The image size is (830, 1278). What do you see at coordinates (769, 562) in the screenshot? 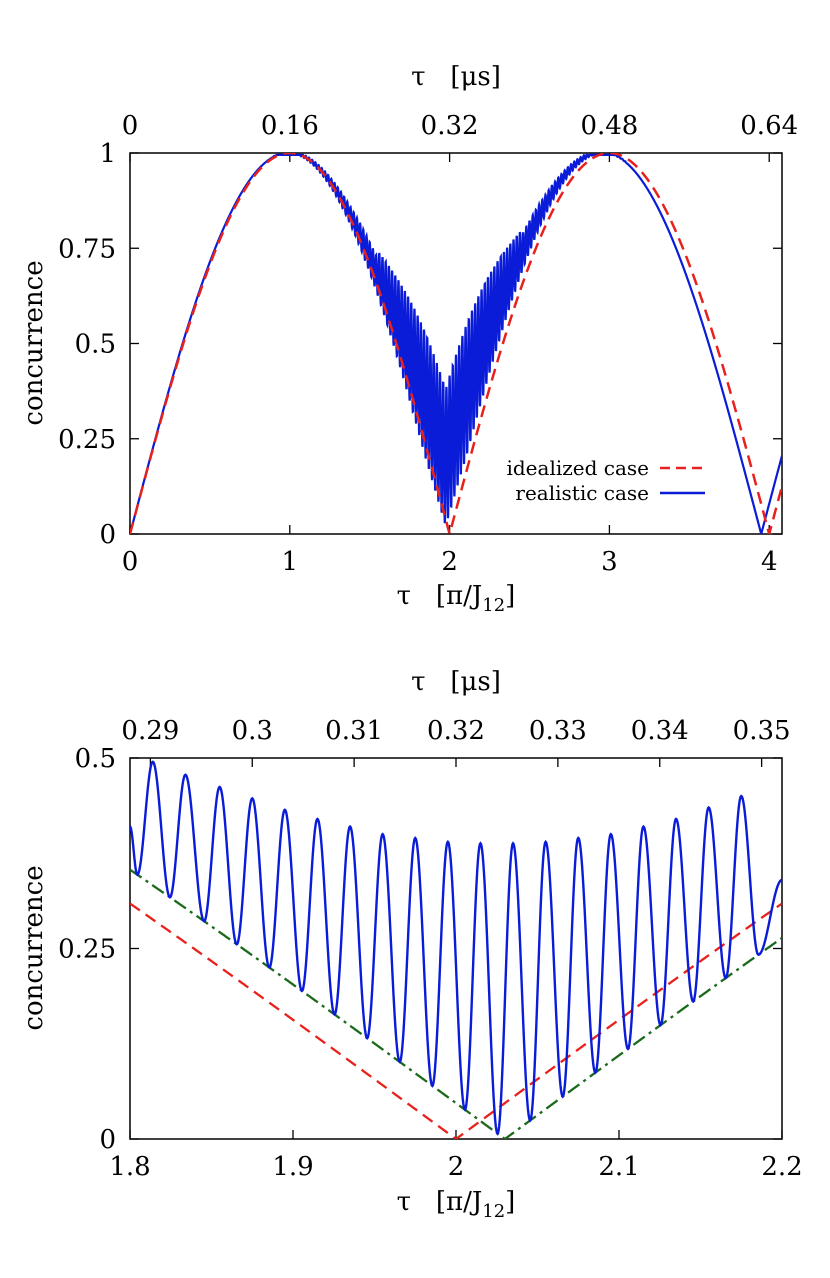
I see `x-tick-label: 4` at bounding box center [769, 562].